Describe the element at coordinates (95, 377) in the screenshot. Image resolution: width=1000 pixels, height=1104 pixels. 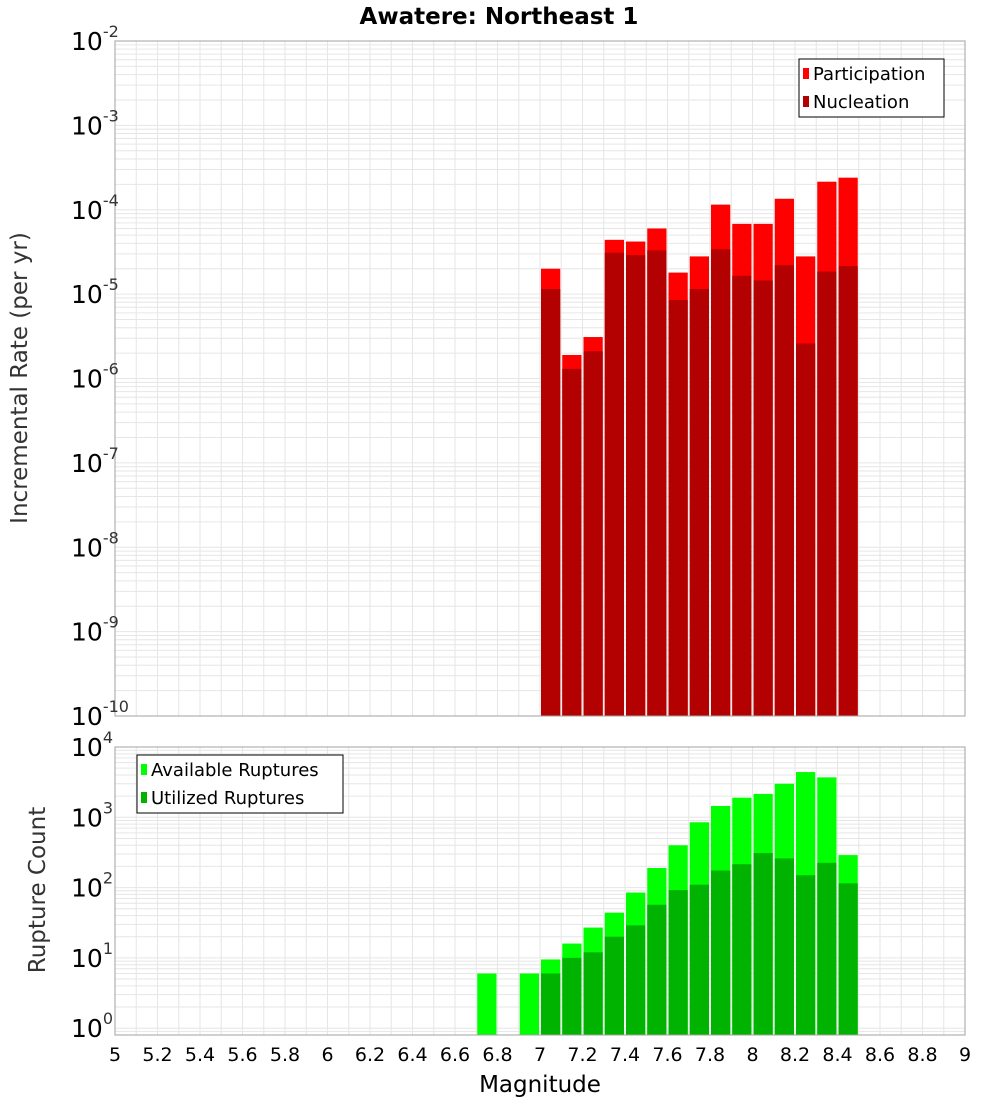
I see `y-tick-label: 10⁻⁶` at that location.